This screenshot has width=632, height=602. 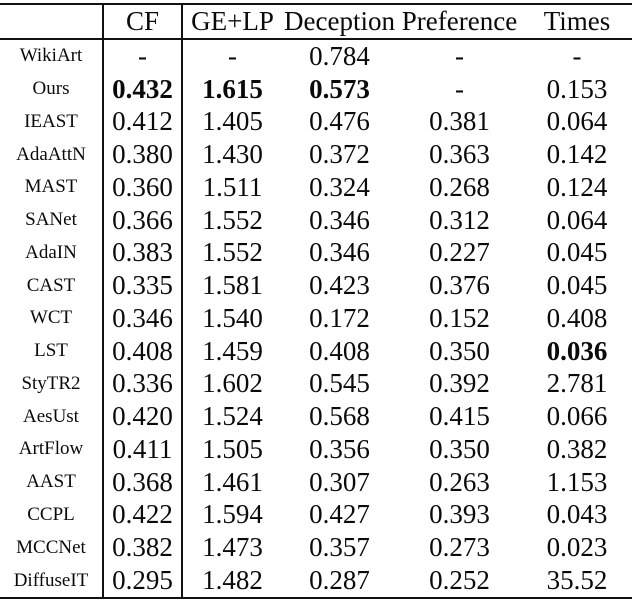 What do you see at coordinates (143, 417) in the screenshot?
I see `value-cell: 0.420` at bounding box center [143, 417].